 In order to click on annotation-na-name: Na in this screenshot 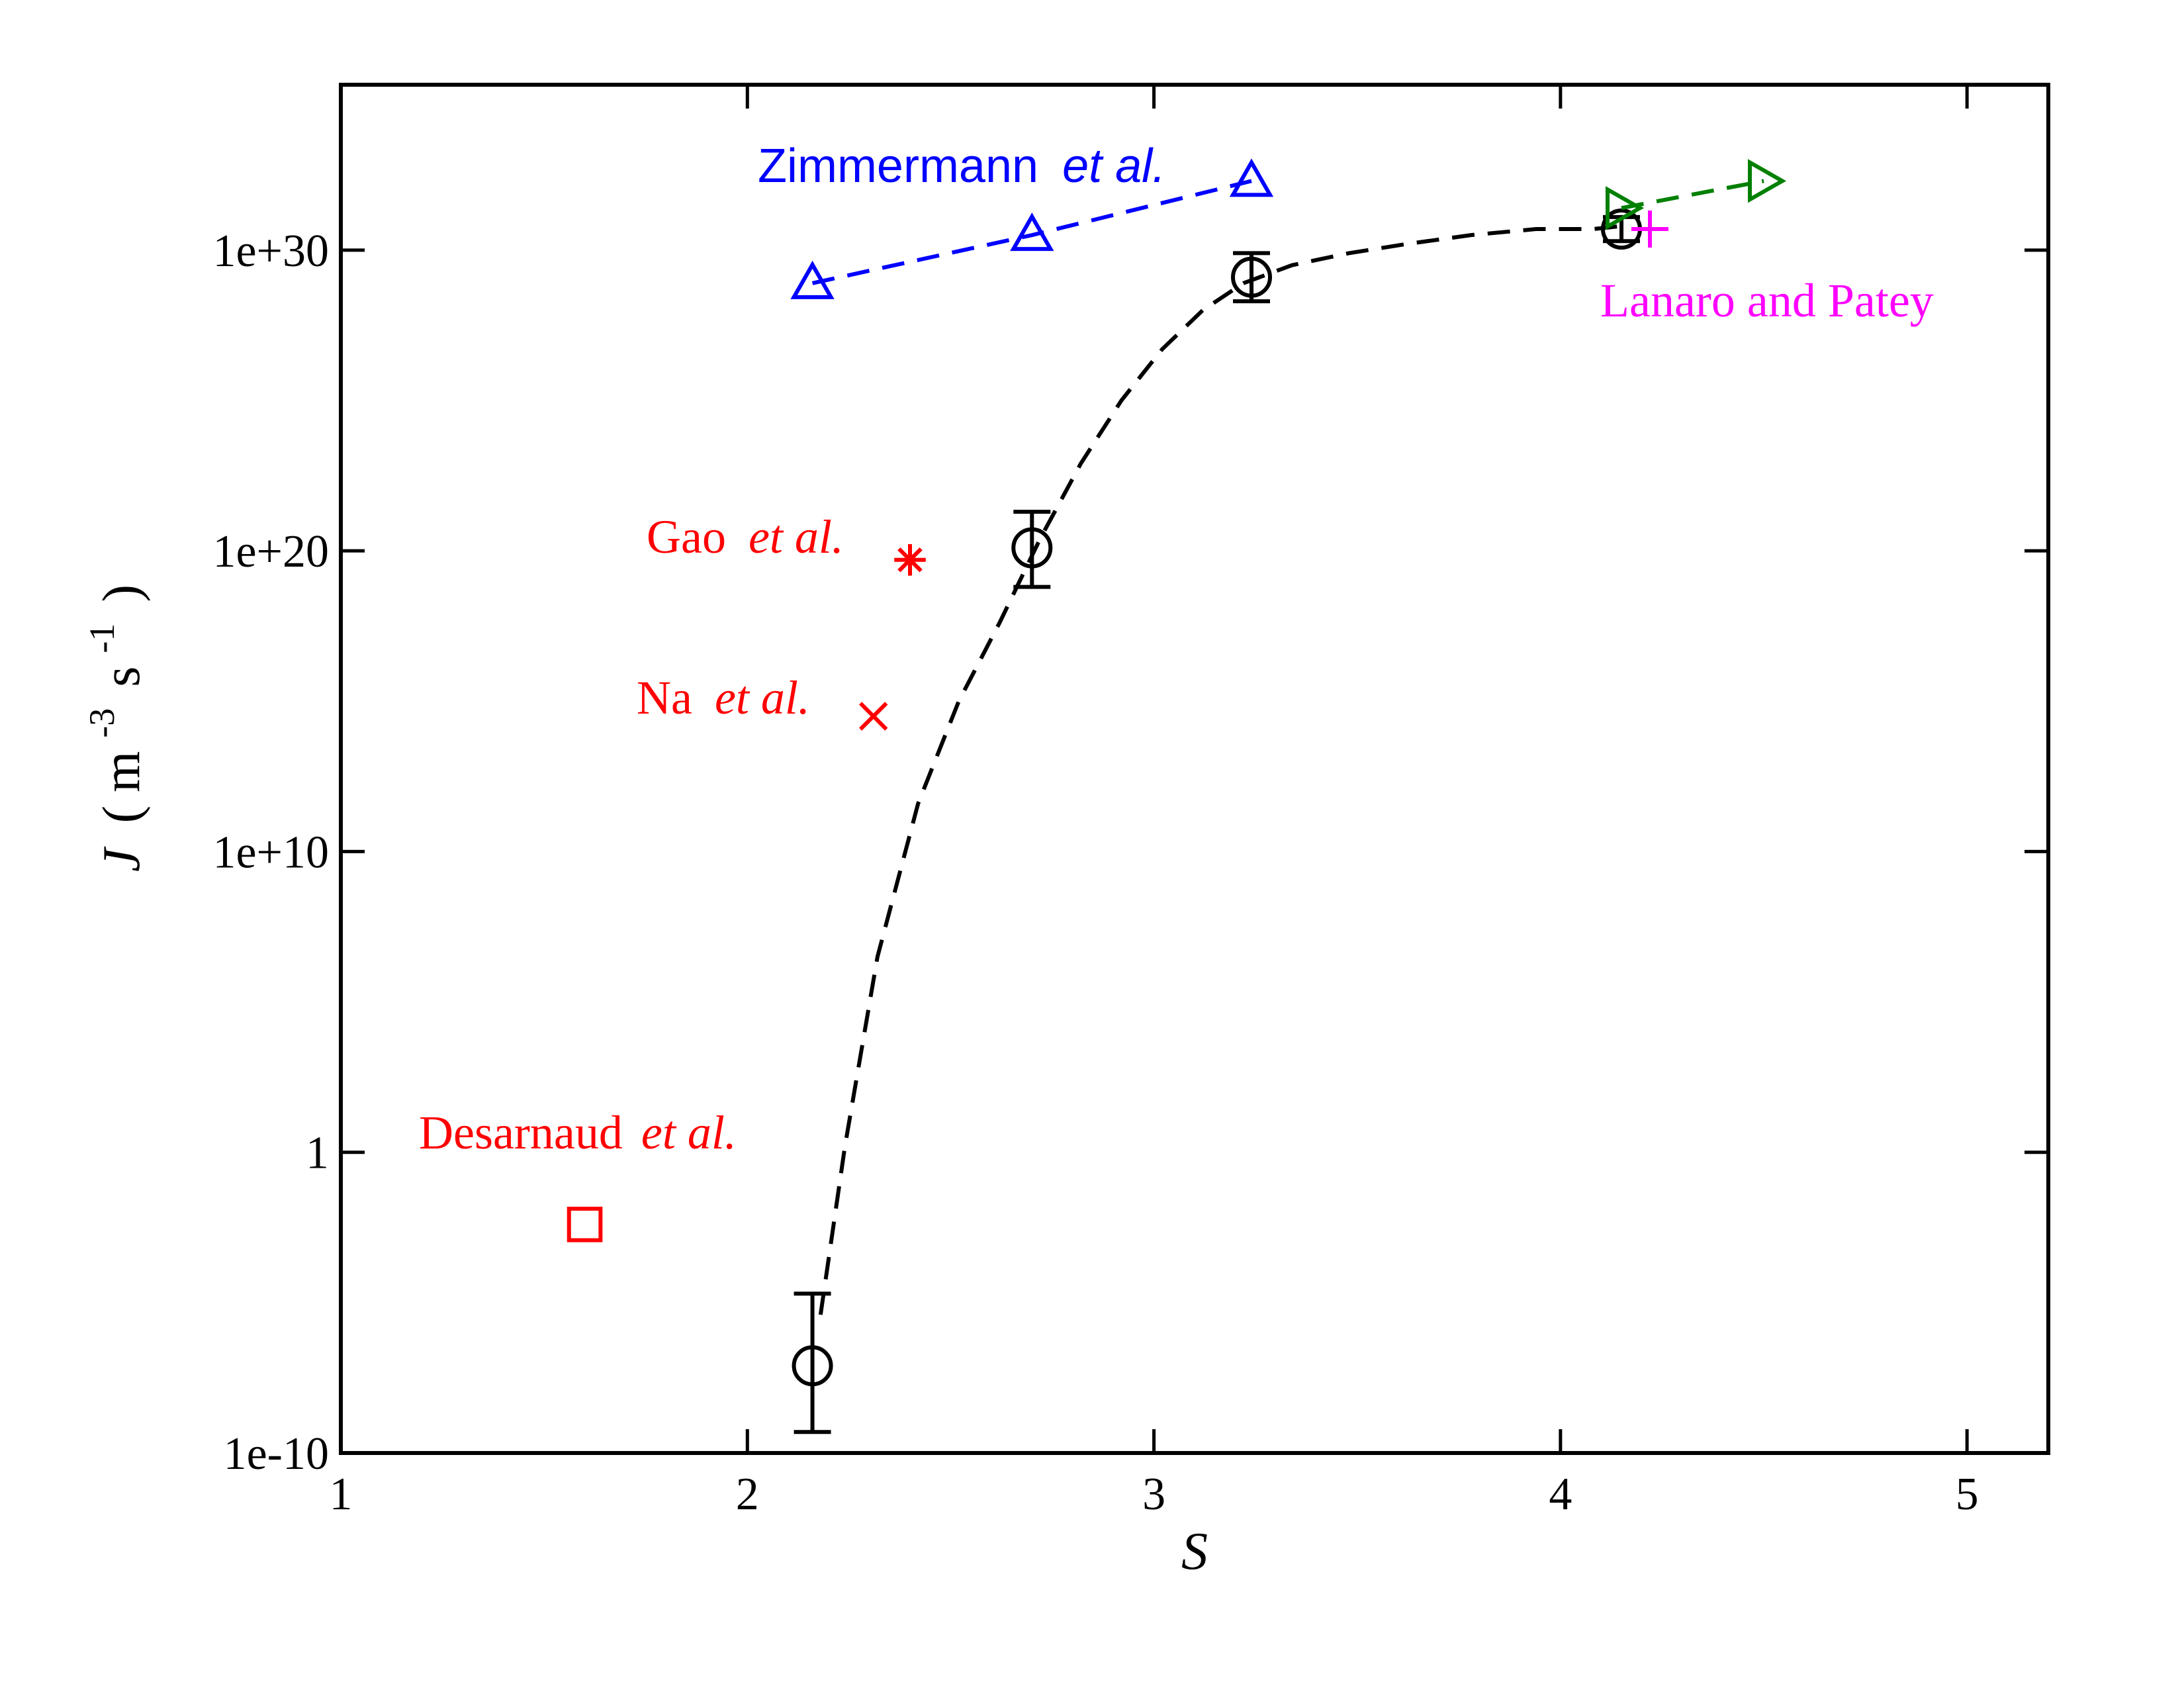, I will do `click(664, 697)`.